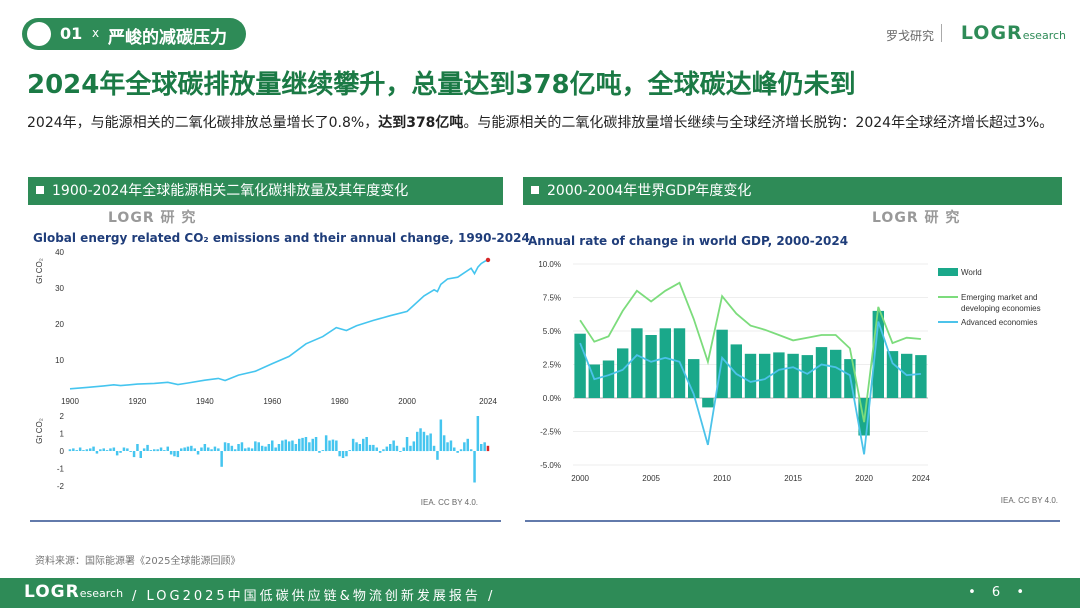 The image size is (1080, 608). What do you see at coordinates (62, 451) in the screenshot?
I see `co2-change-y-tick: 0` at bounding box center [62, 451].